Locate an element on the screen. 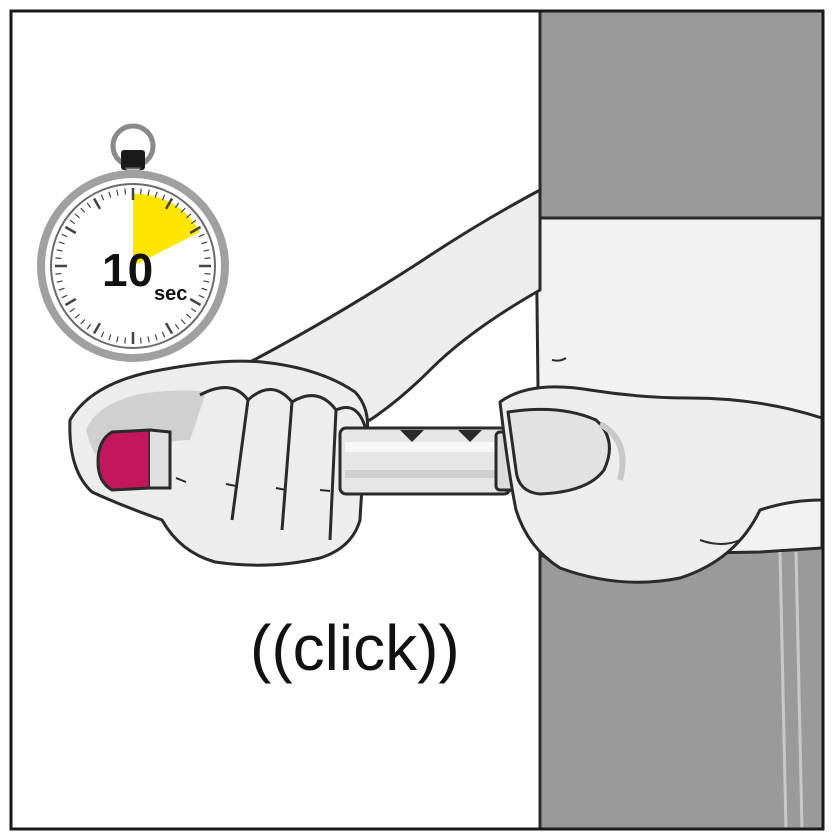 The height and width of the screenshot is (840, 834). stopwatch: 10 sec is located at coordinates (133, 242).